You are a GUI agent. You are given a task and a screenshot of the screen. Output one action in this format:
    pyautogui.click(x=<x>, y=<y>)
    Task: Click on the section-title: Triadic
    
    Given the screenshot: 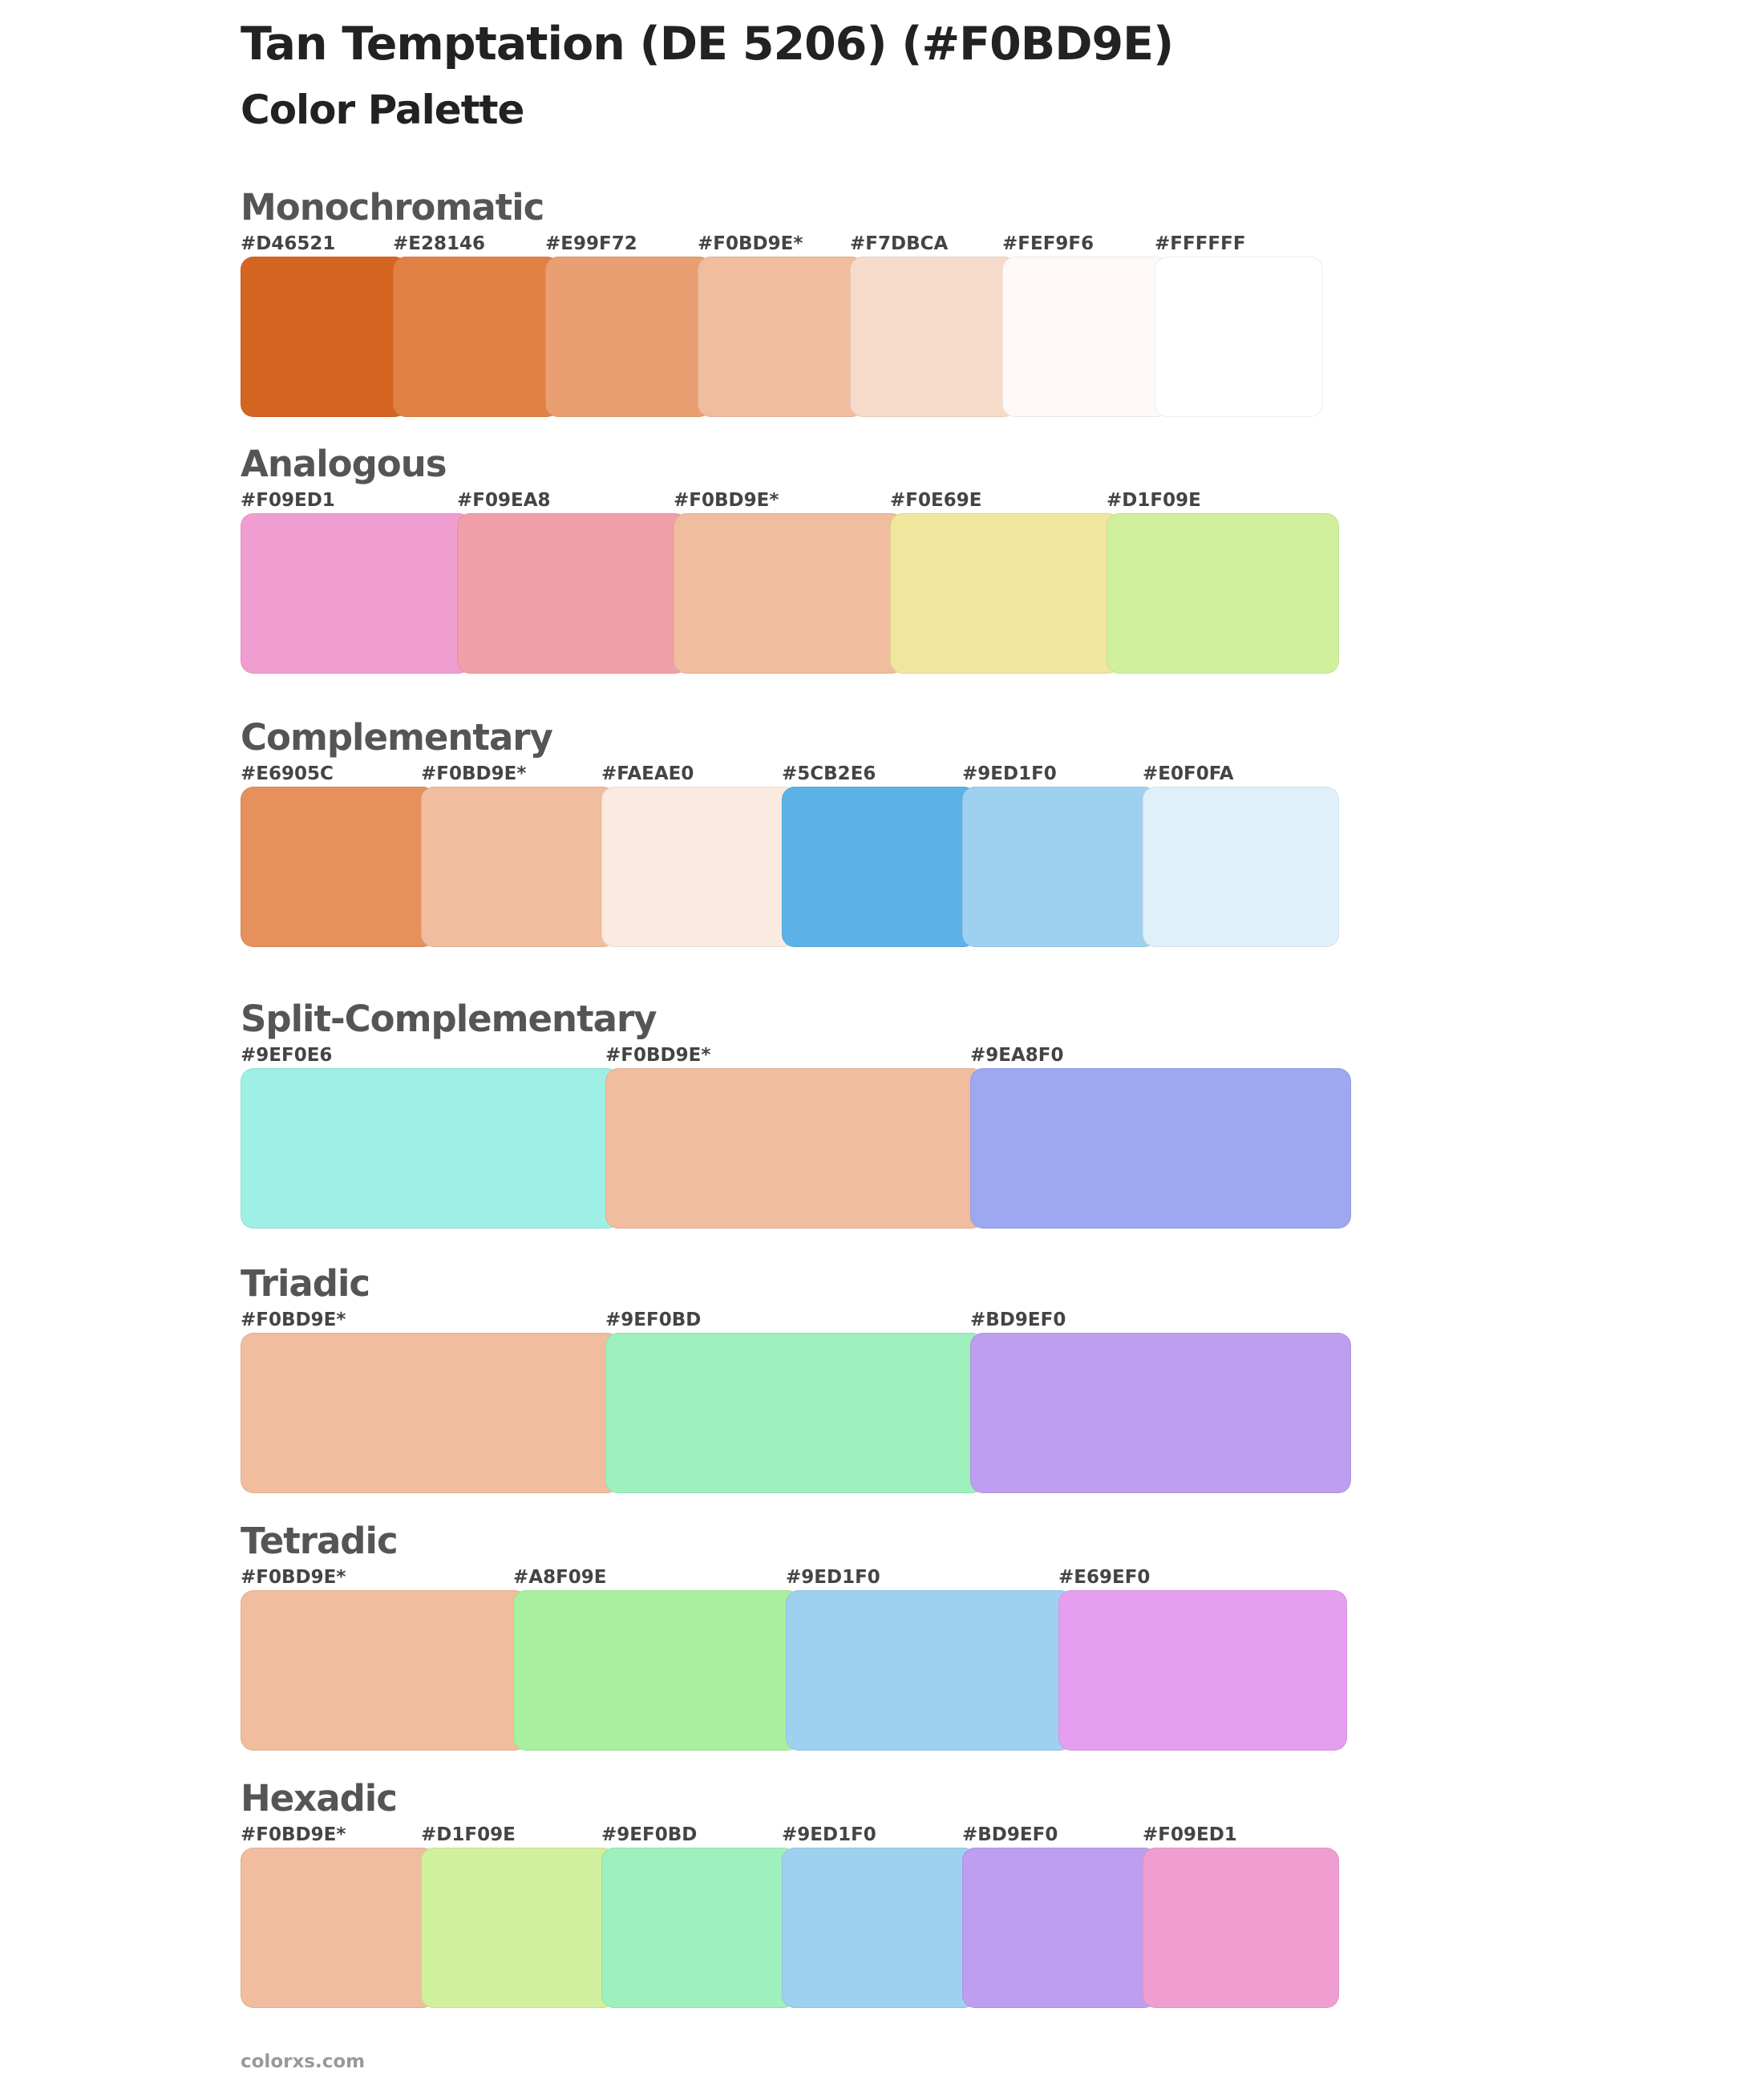 What is the action you would take?
    pyautogui.click(x=305, y=1284)
    